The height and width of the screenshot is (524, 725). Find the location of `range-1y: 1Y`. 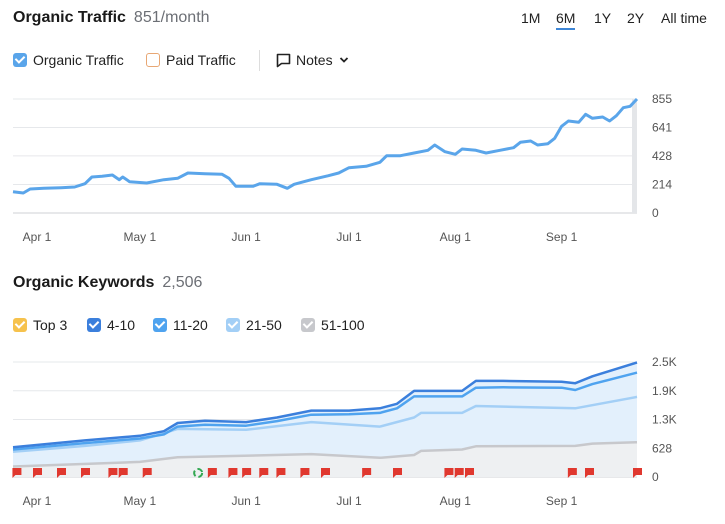

range-1y: 1Y is located at coordinates (603, 18).